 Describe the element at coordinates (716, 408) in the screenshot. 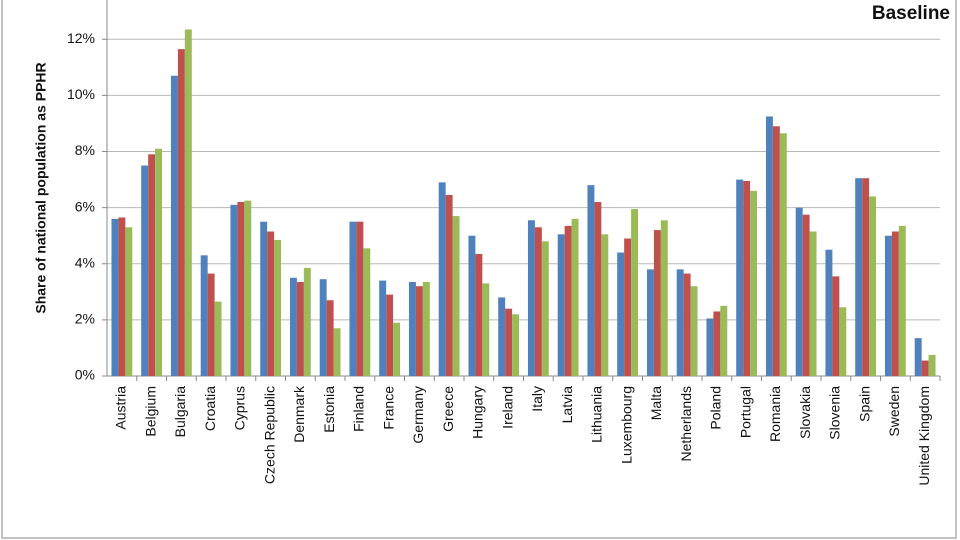

I see `x-tick-label: Poland` at that location.